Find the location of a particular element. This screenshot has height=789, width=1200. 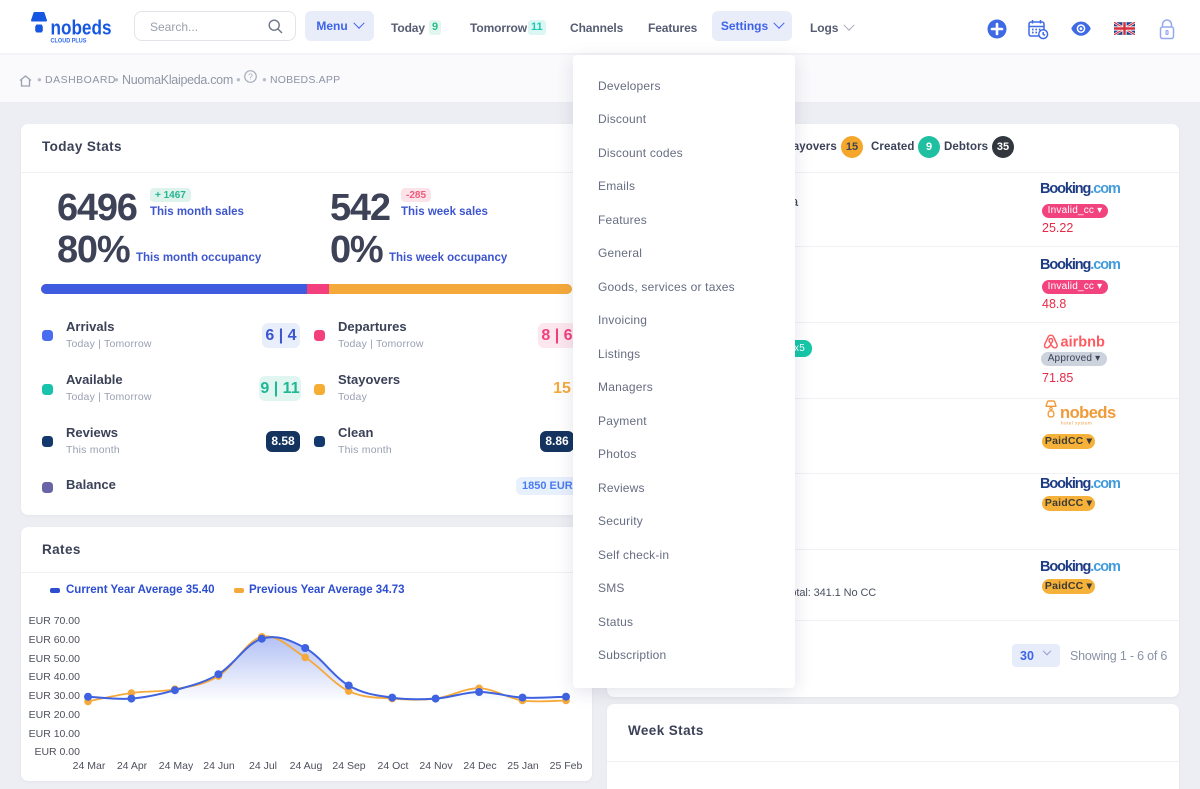

svg-text: EUR 10.00 is located at coordinates (55, 734).